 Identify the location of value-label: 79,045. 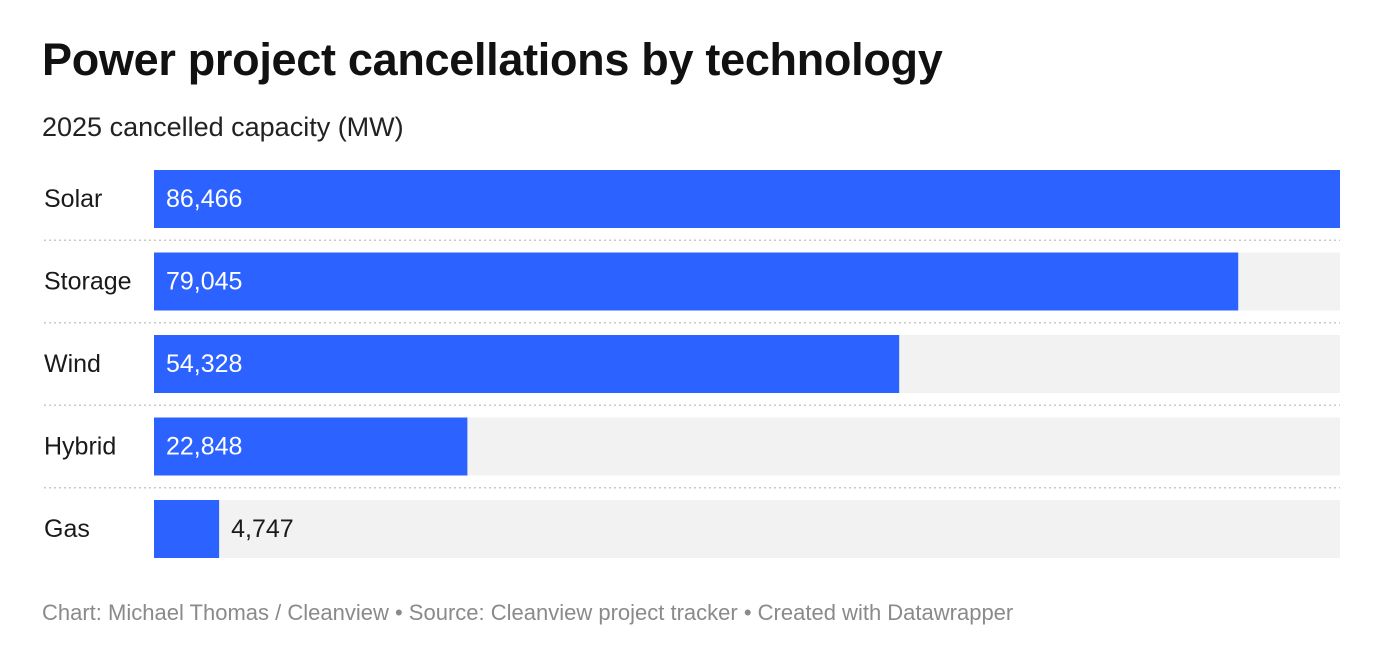
(204, 282).